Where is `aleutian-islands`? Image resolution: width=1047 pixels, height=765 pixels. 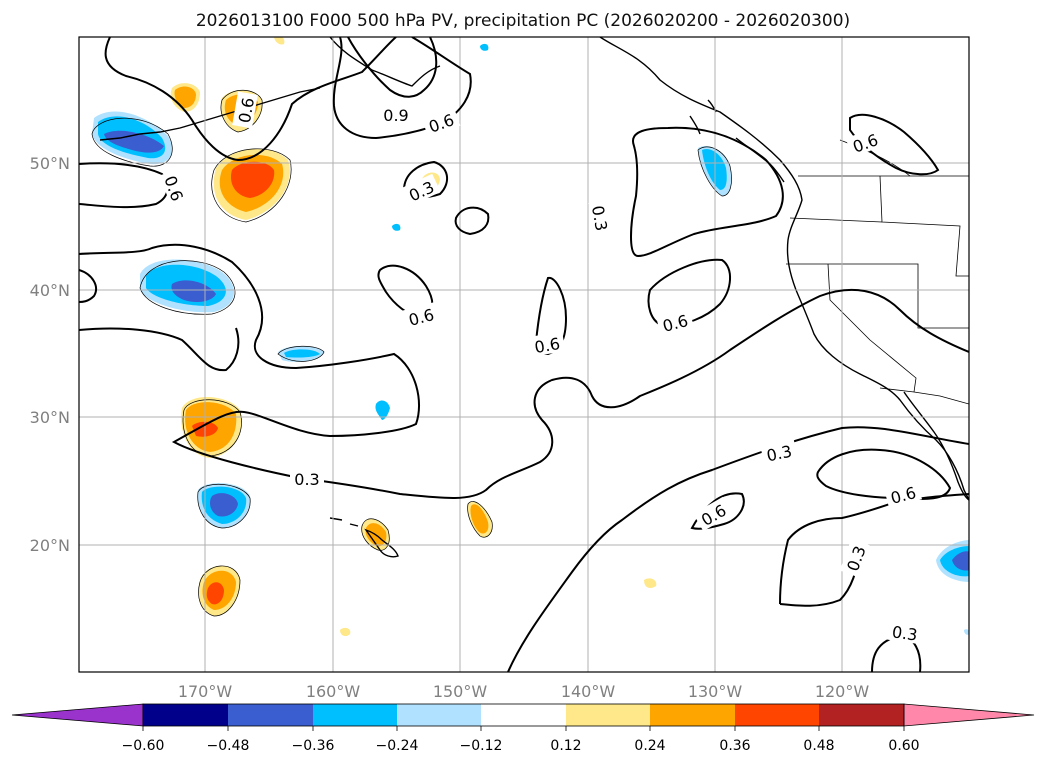 aleutian-islands is located at coordinates (210, 114).